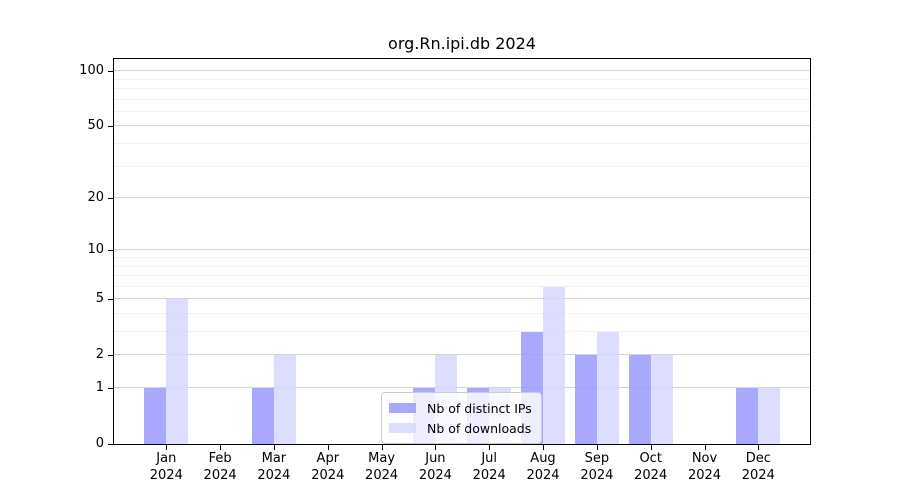 This screenshot has height=500, width=900. Describe the element at coordinates (328, 467) in the screenshot. I see `x-tick-label-apr: Apr 2024` at that location.